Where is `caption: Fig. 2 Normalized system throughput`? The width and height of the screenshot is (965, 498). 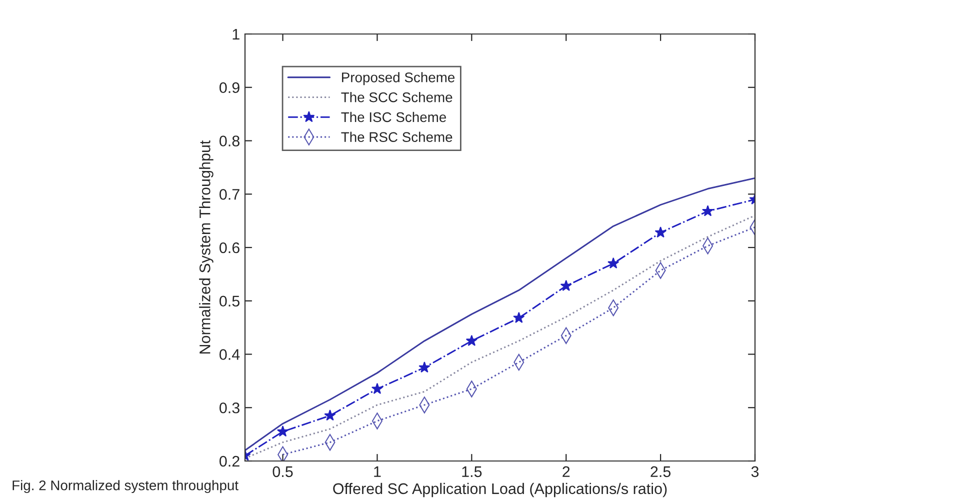
caption: Fig. 2 Normalized system throughput is located at coordinates (125, 487).